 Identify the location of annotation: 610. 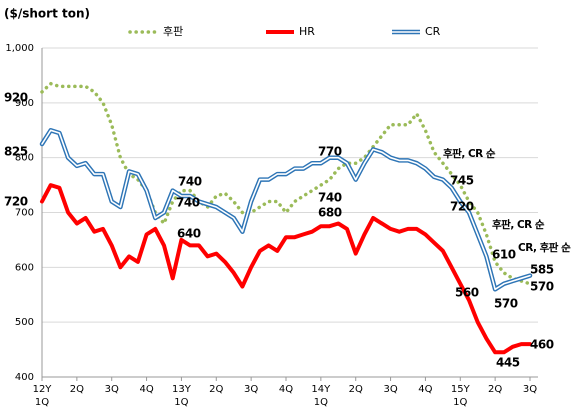
(504, 255).